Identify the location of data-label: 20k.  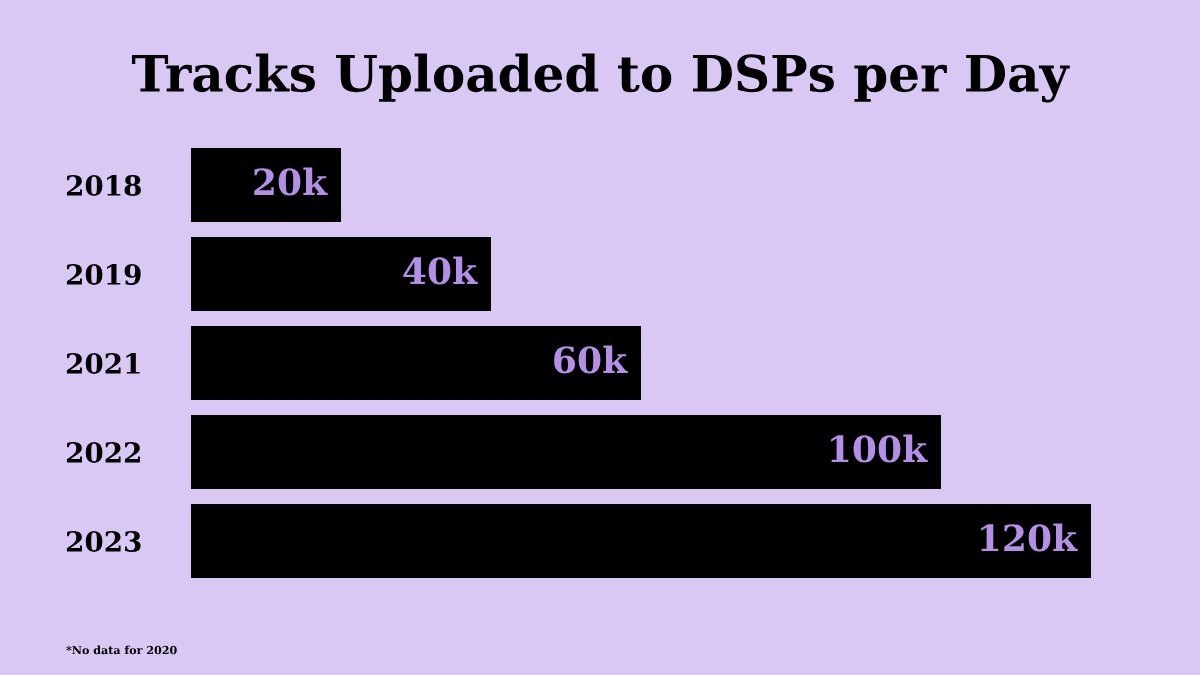
(291, 181).